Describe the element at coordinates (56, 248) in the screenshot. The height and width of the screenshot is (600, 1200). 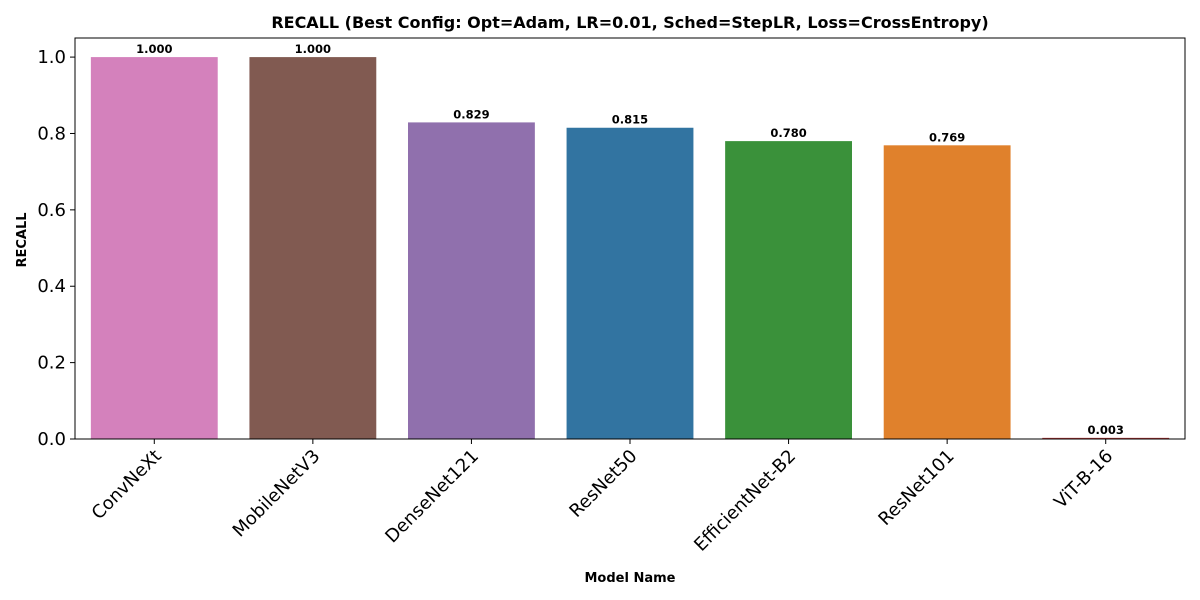
I see `y-axis: 0.0 0.2 0.4 0.6 0.8 1.0` at that location.